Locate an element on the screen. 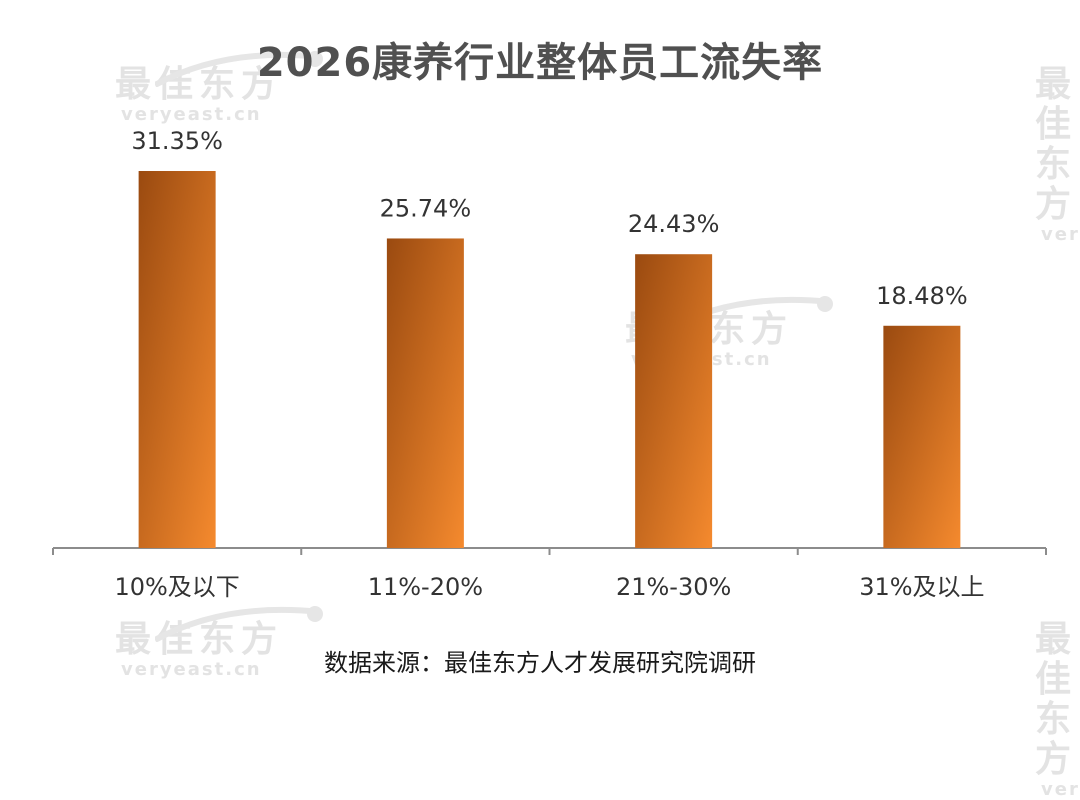 The width and height of the screenshot is (1080, 800). data-label: 24.43% is located at coordinates (674, 224).